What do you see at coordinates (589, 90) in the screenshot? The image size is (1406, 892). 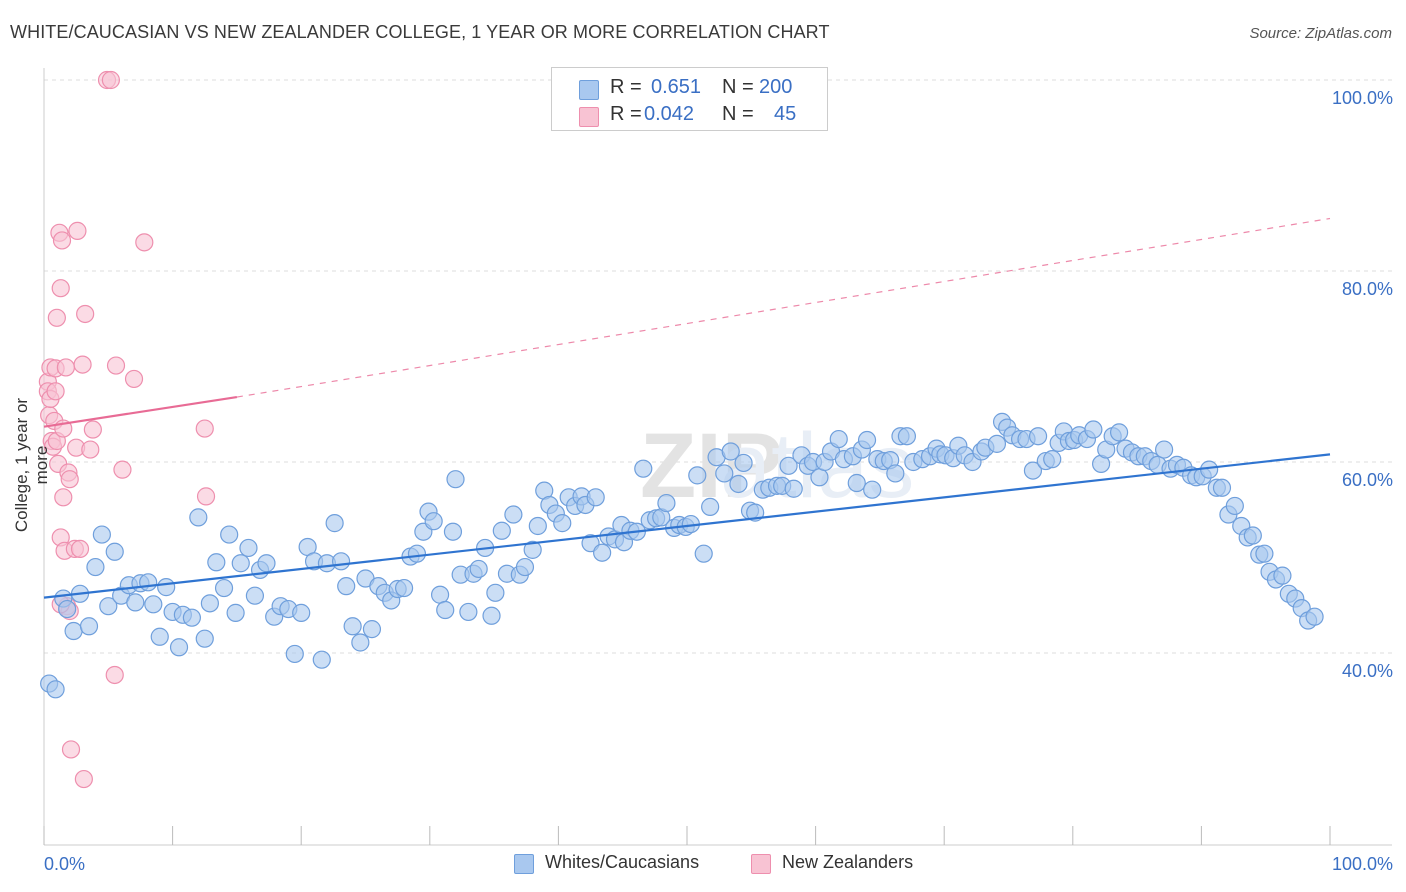 I see `legend-swatch-blue` at bounding box center [589, 90].